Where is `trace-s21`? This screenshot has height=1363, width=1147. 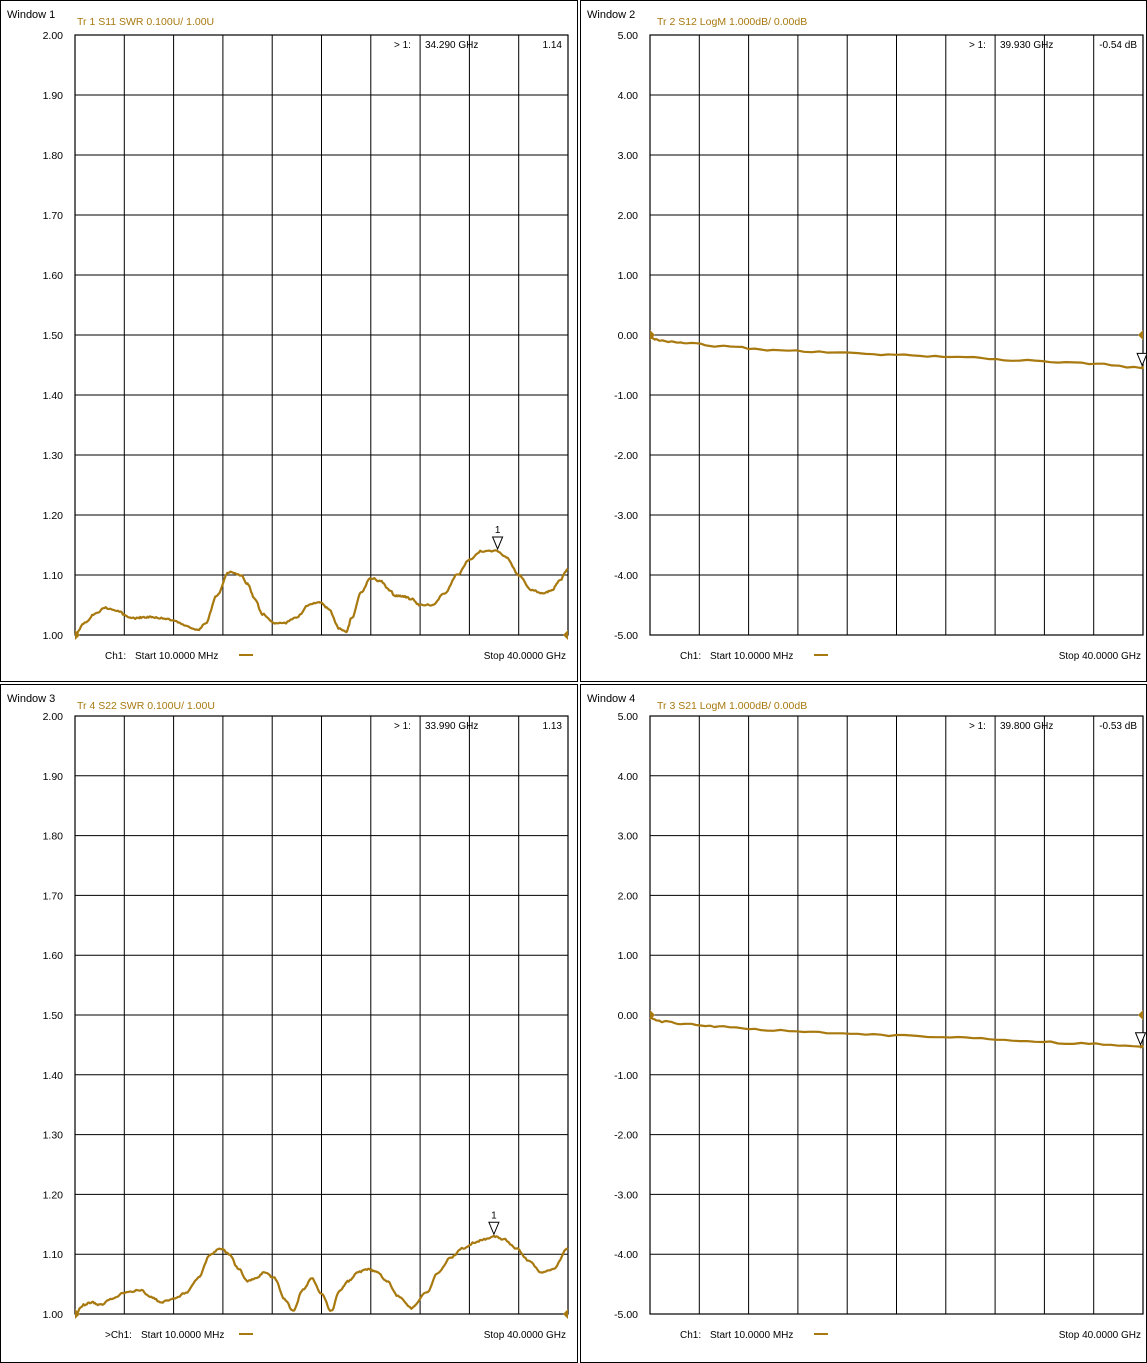 trace-s21 is located at coordinates (896, 1032).